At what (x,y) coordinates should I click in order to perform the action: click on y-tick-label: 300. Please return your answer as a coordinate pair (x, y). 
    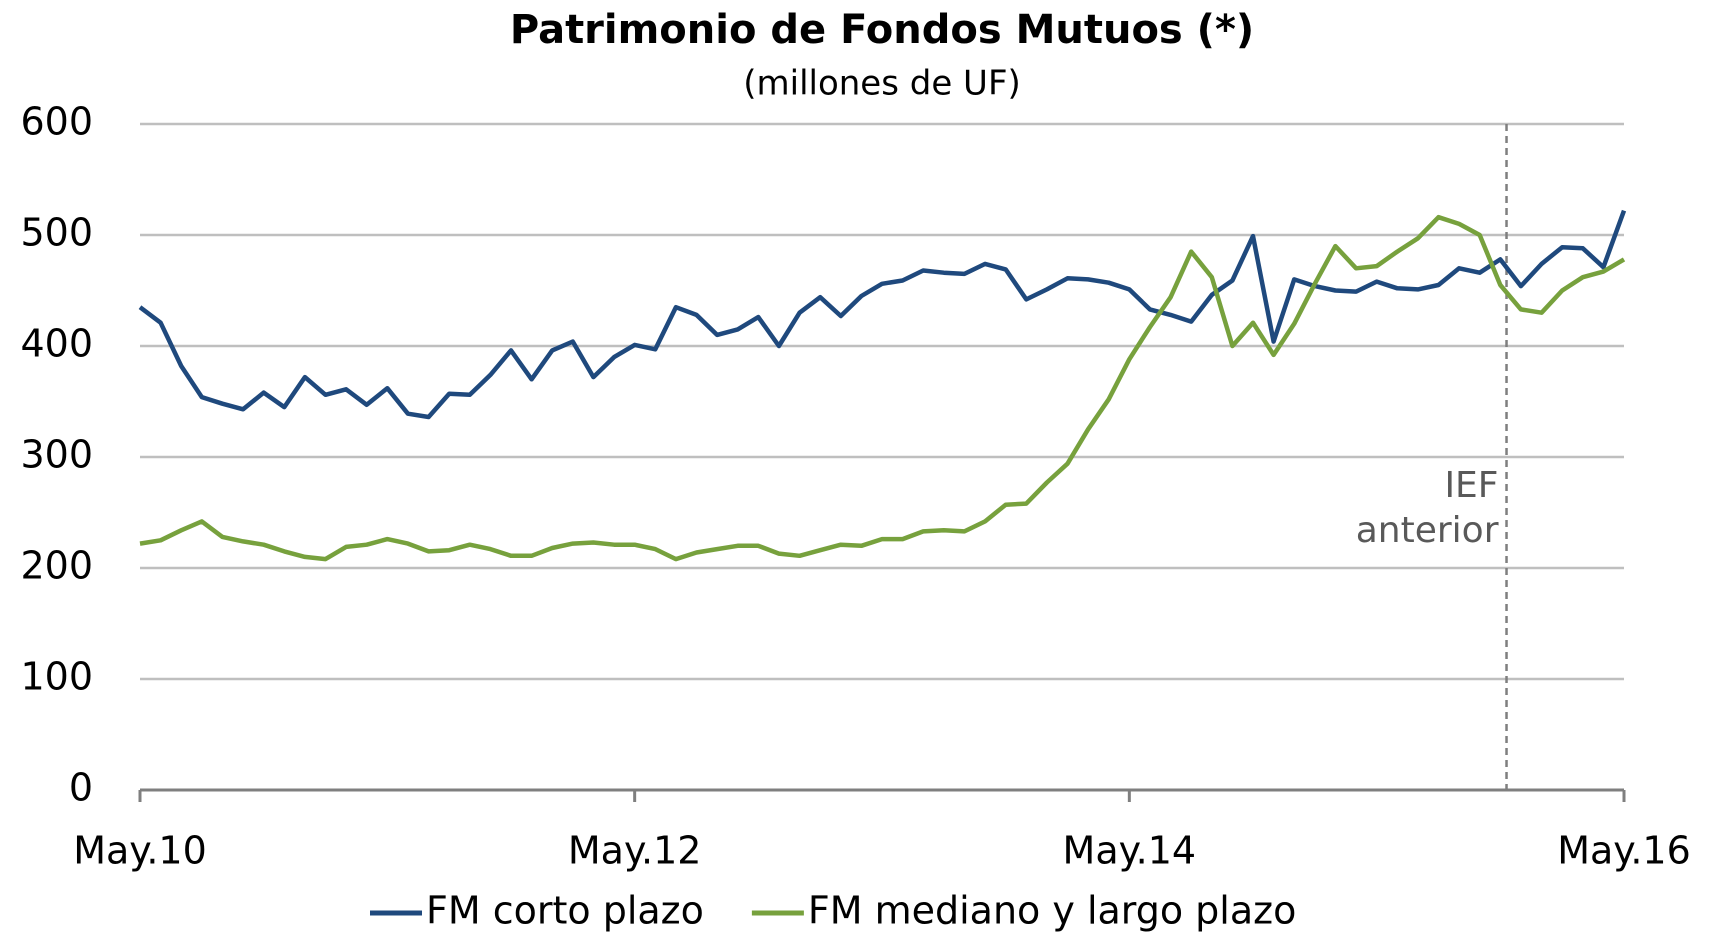
    Looking at the image, I should click on (56, 455).